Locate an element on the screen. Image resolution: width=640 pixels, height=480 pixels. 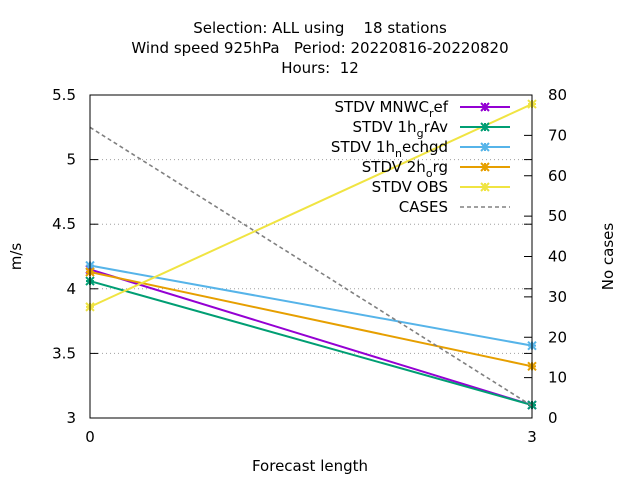
legend-label: CASES is located at coordinates (423, 207).